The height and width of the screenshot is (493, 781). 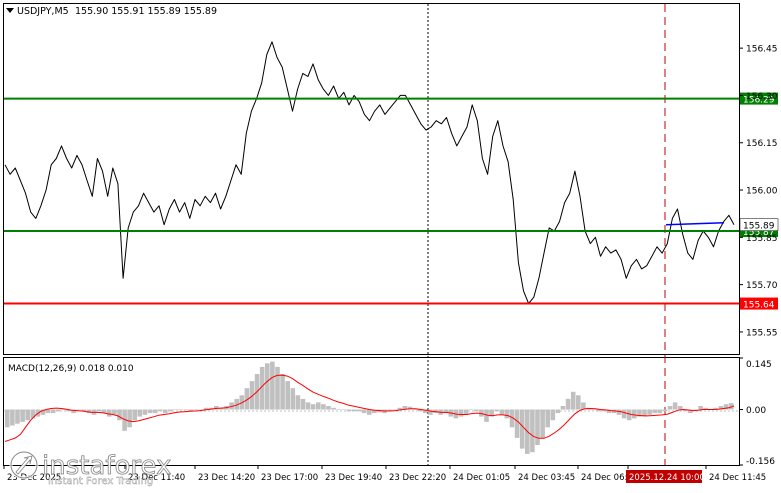 What do you see at coordinates (759, 227) in the screenshot?
I see `current-price-label: 155.89` at bounding box center [759, 227].